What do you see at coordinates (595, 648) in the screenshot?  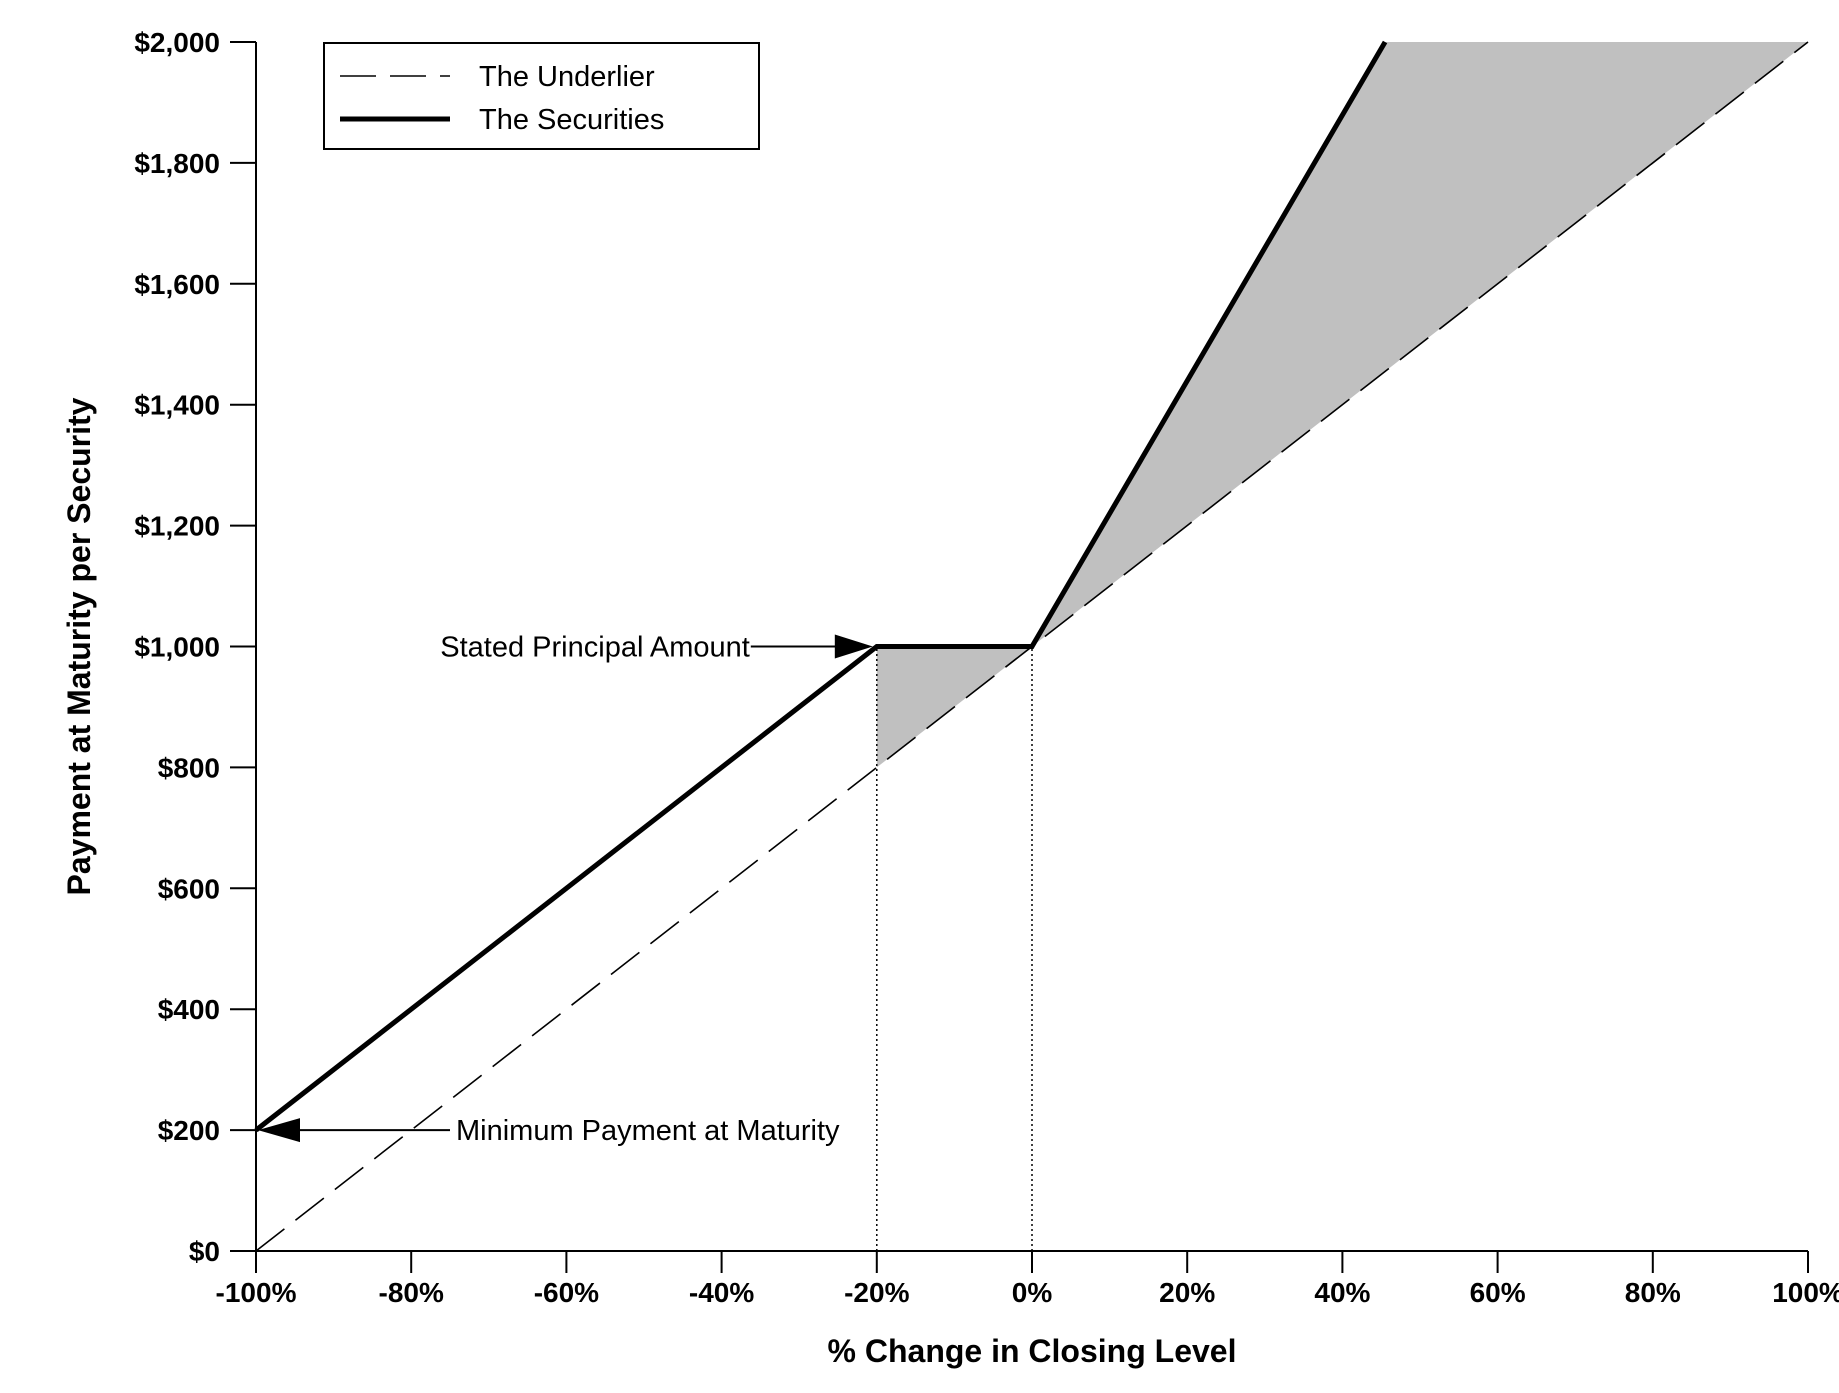 I see `principal-annotation-label: Stated Principal Amount` at bounding box center [595, 648].